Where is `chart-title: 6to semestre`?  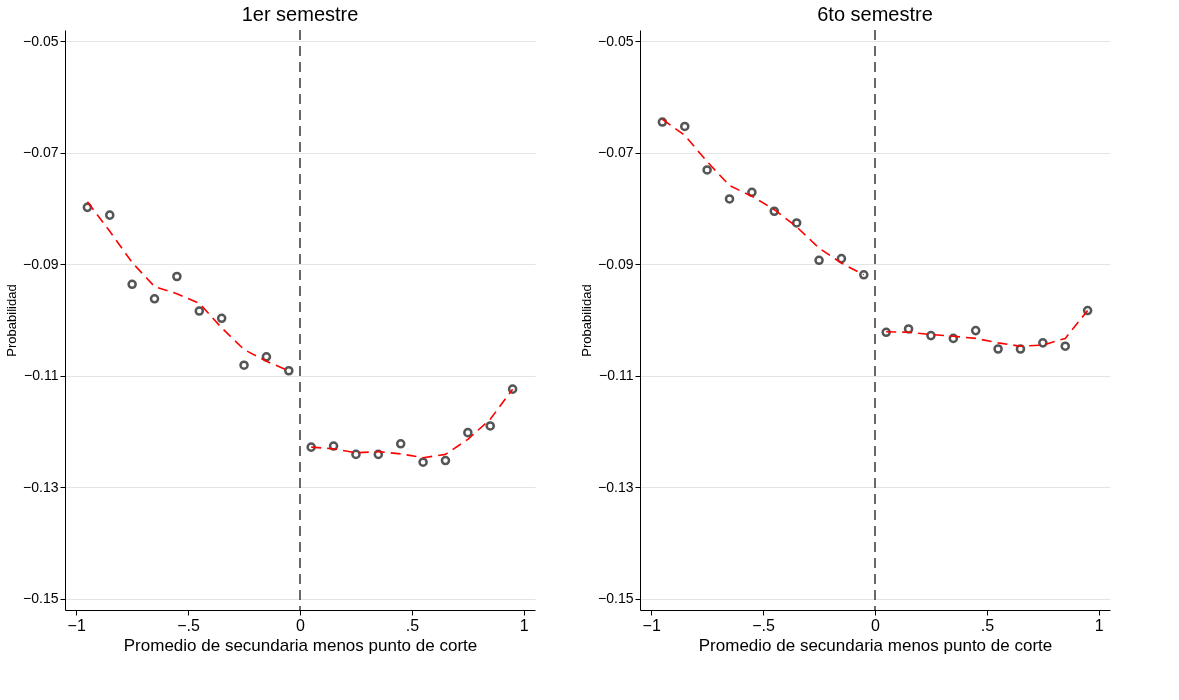 chart-title: 6to semestre is located at coordinates (875, 14).